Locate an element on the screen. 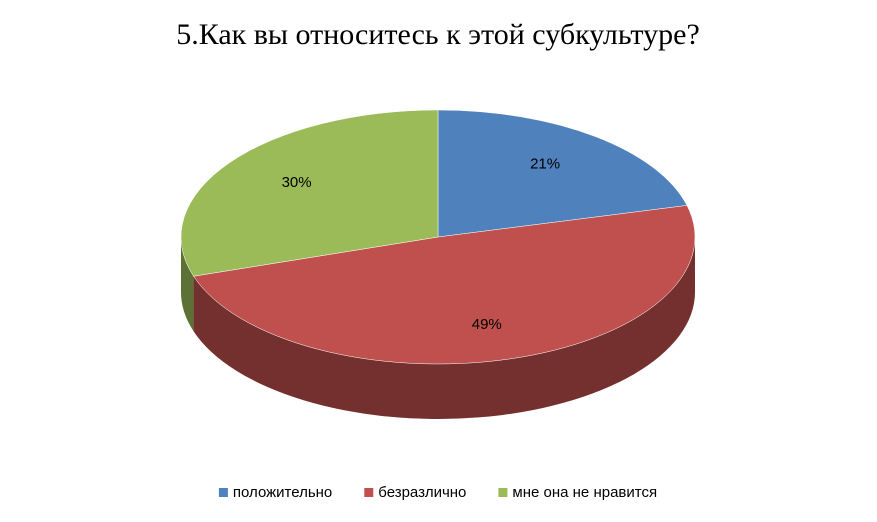  chart-title: 5.Как вы относитесь к этой субкультуре? is located at coordinates (438, 34).